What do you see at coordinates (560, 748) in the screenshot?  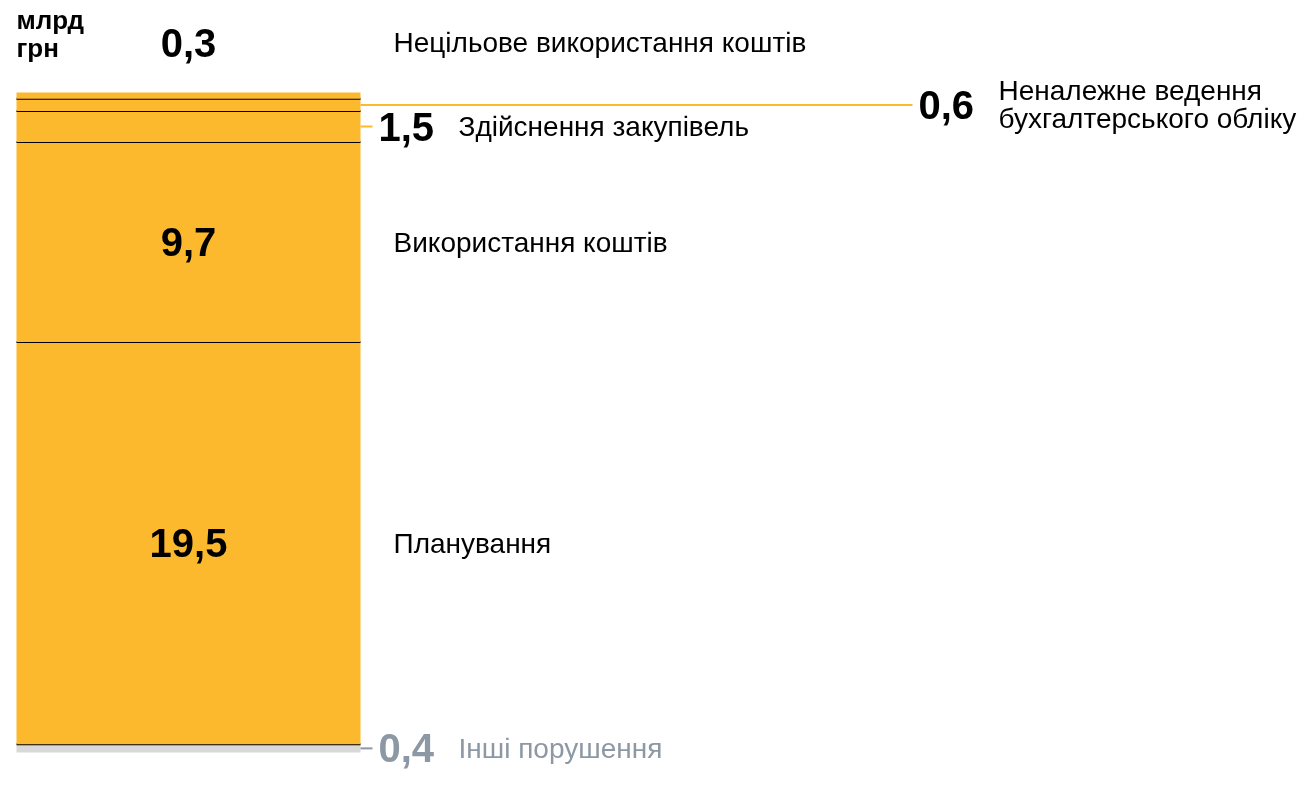 I see `text: Інші порушення` at bounding box center [560, 748].